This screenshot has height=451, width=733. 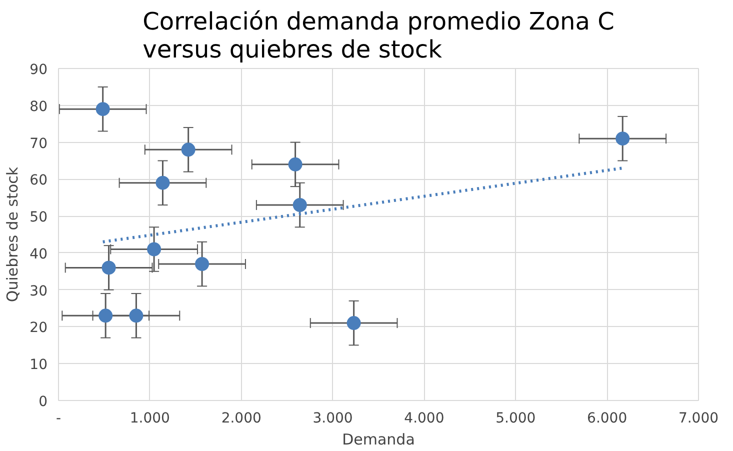 What do you see at coordinates (150, 418) in the screenshot?
I see `x-tick-label: 1.000` at bounding box center [150, 418].